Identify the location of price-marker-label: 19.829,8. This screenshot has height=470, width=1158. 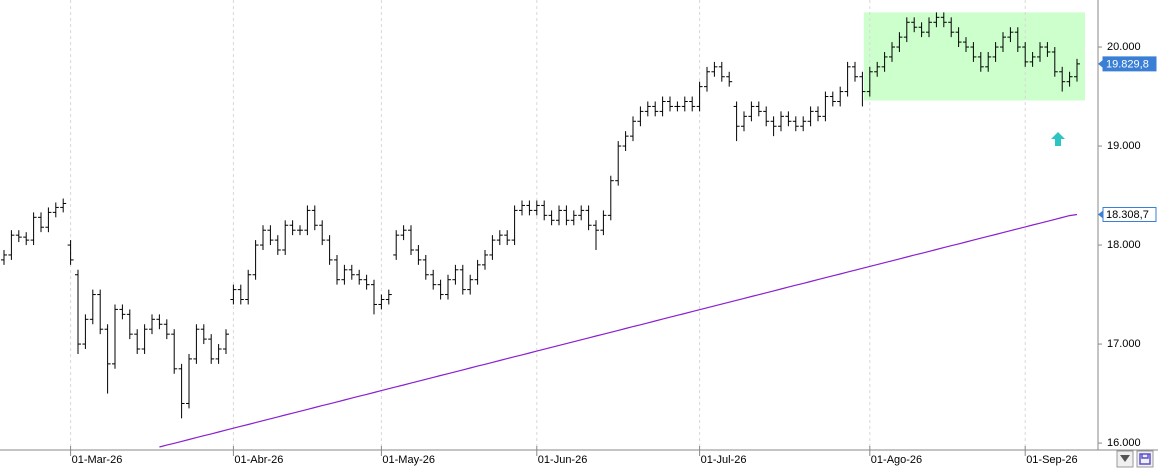
(1127, 64).